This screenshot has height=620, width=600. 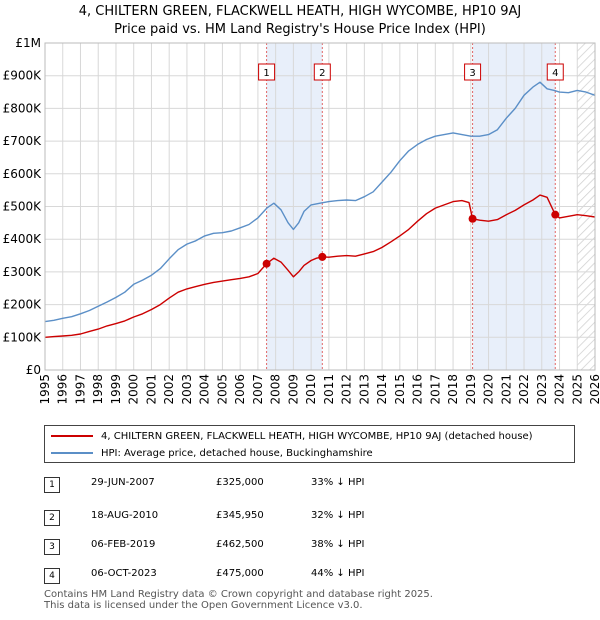 What do you see at coordinates (338, 573) in the screenshot?
I see `transaction-hpi-diff: 44% ↓ HPI` at bounding box center [338, 573].